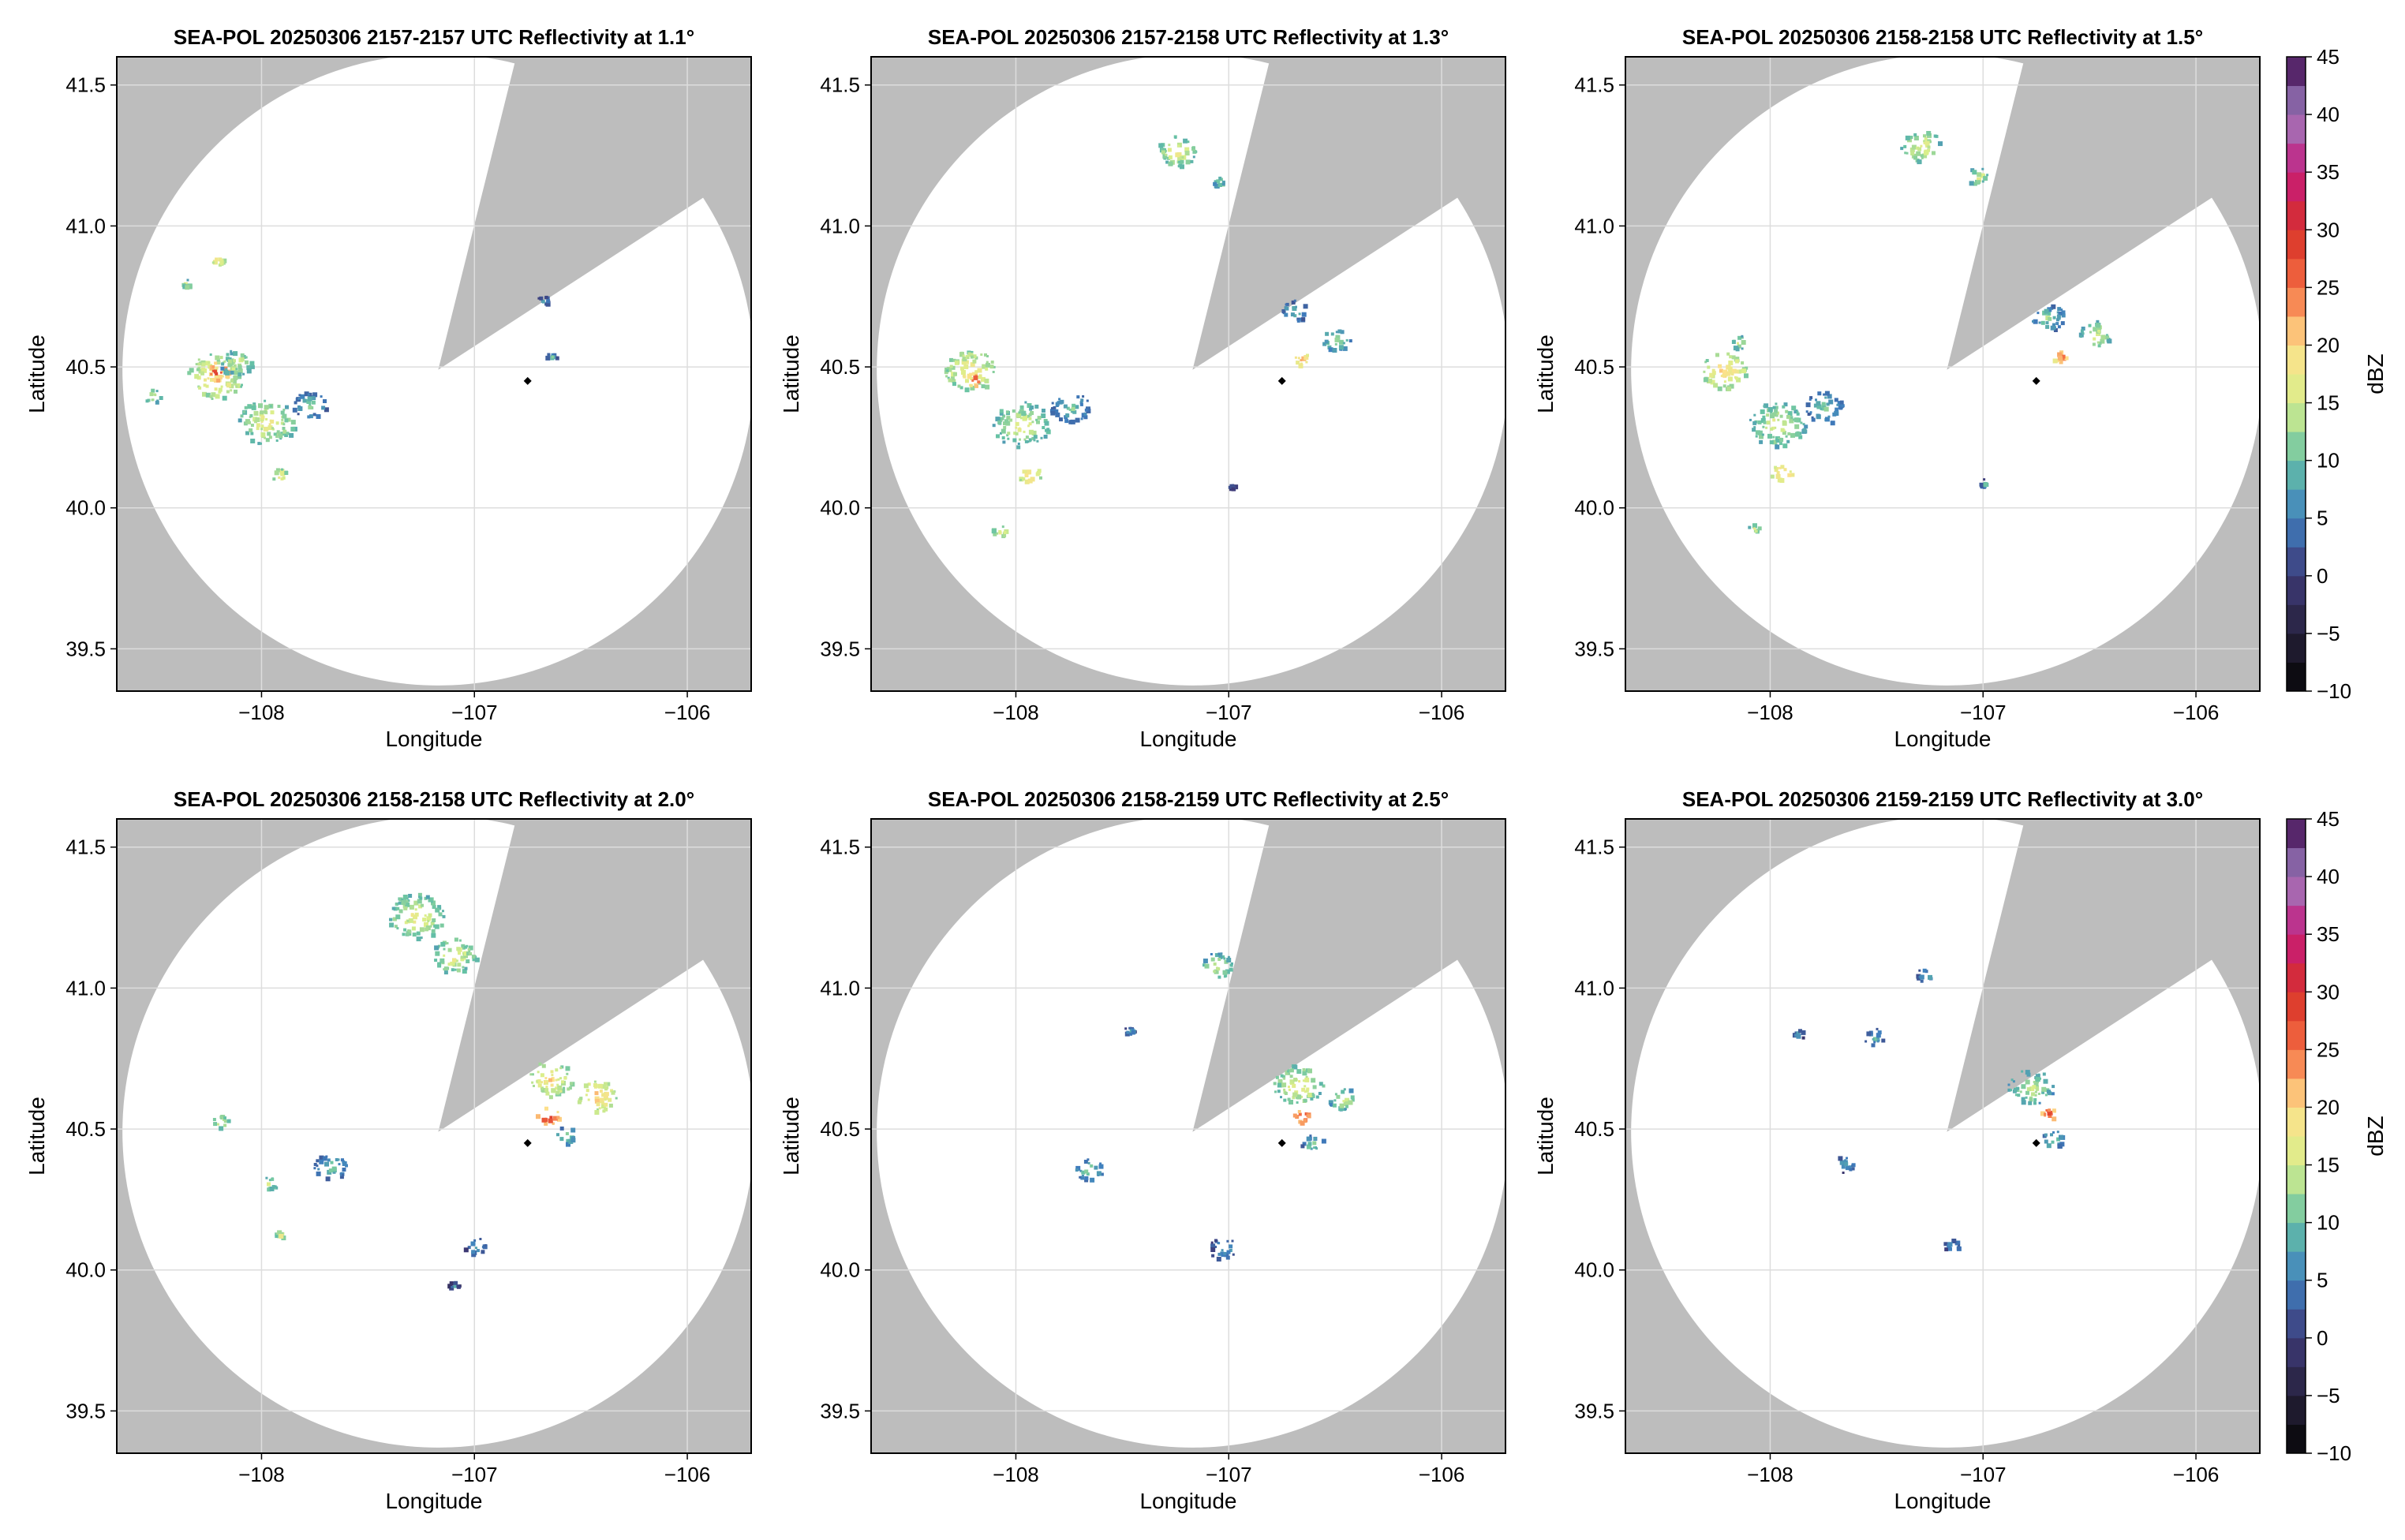 Image resolution: width=2405 pixels, height=1540 pixels. What do you see at coordinates (791, 374) in the screenshot?
I see `y-axis-label: Latitude` at bounding box center [791, 374].